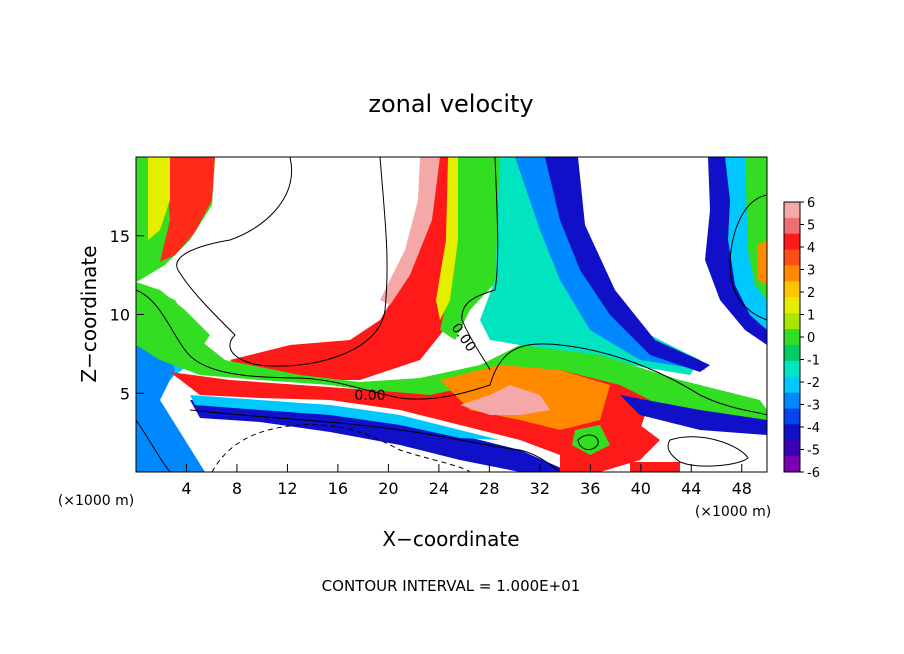  I want to click on contour-line-upper-left, so click(282, 262).